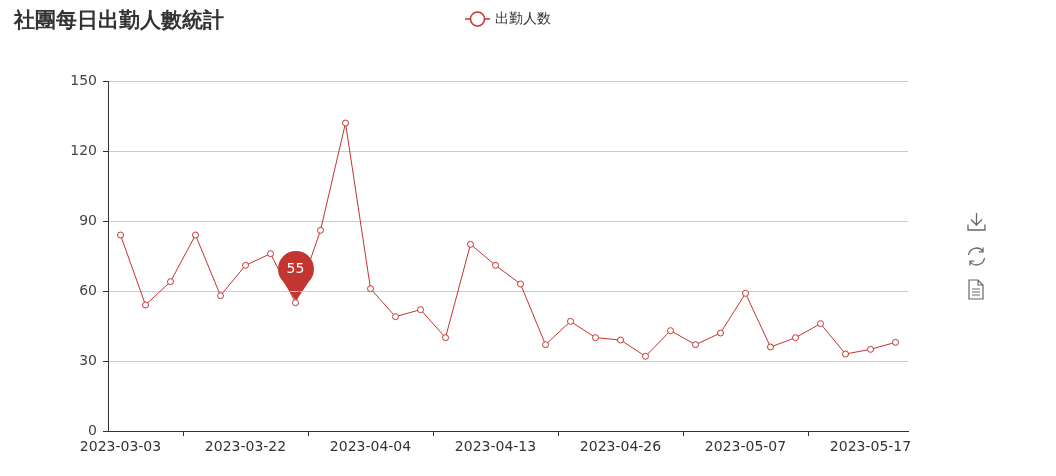 The image size is (1056, 476). Describe the element at coordinates (495, 446) in the screenshot. I see `x-tick-label: 2023-04-13` at that location.